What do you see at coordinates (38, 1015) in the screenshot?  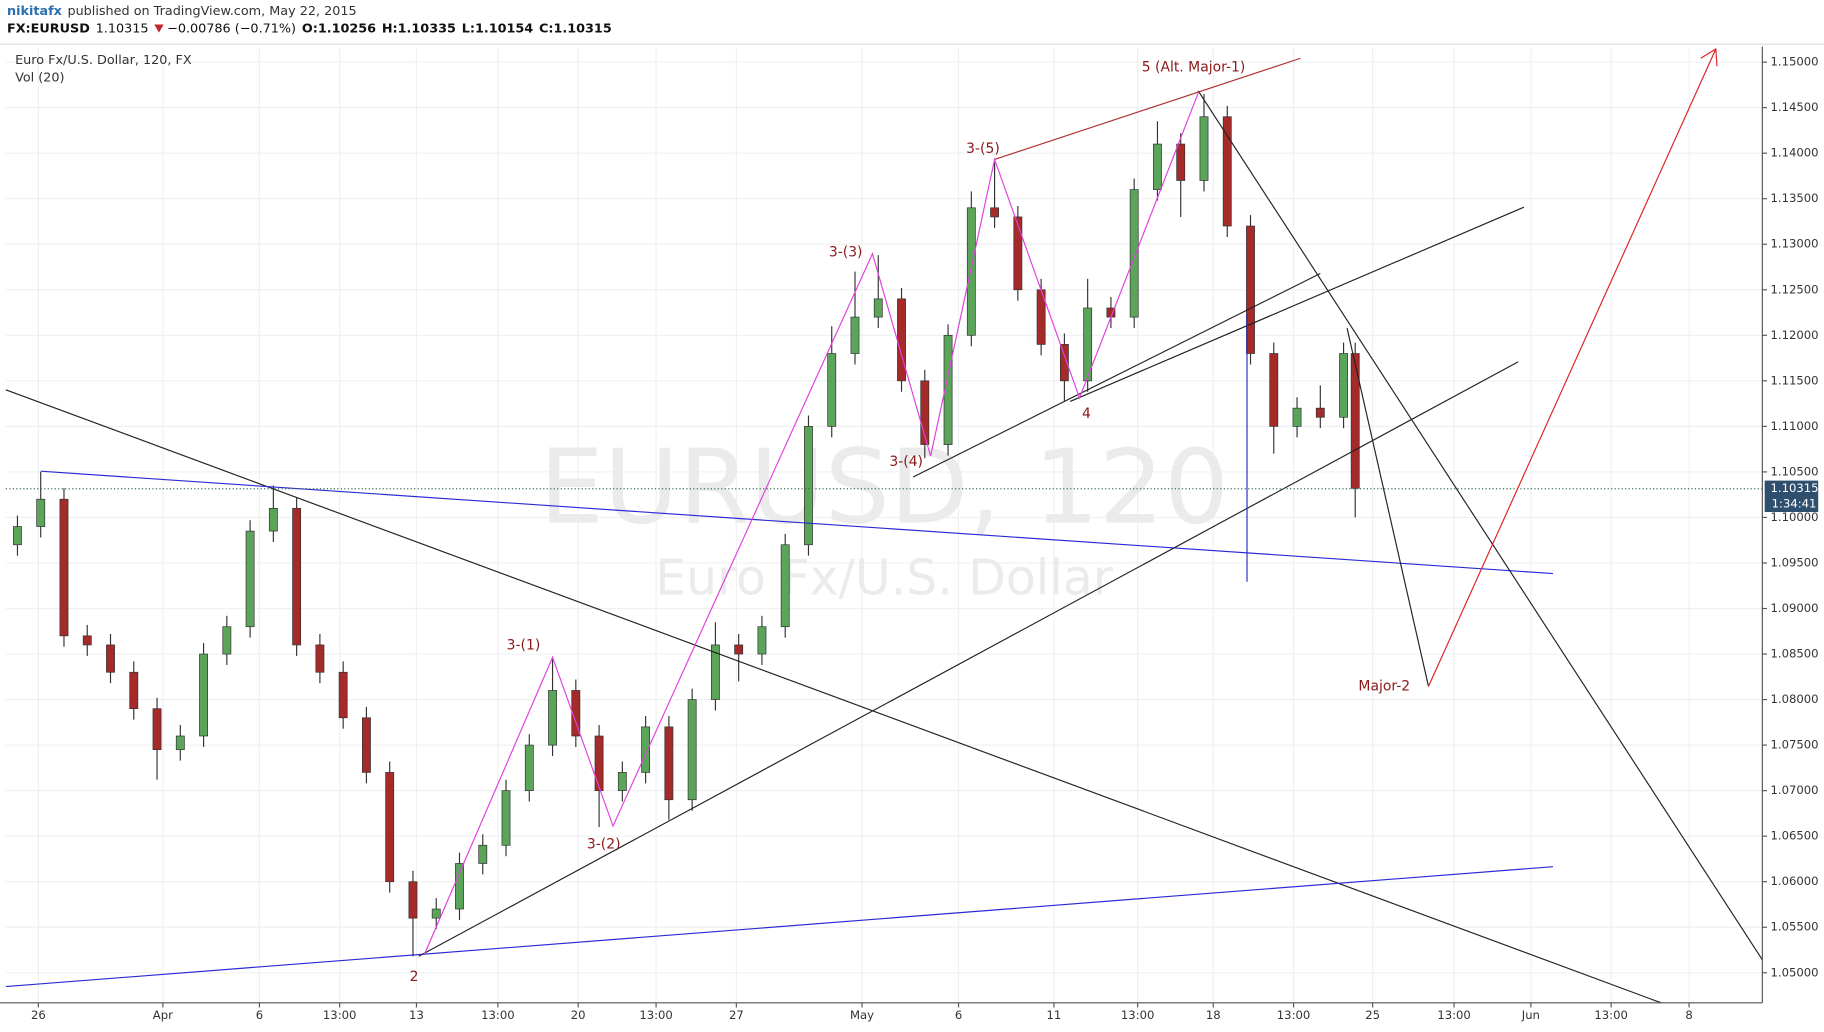 I see `x-tick-label: 26` at bounding box center [38, 1015].